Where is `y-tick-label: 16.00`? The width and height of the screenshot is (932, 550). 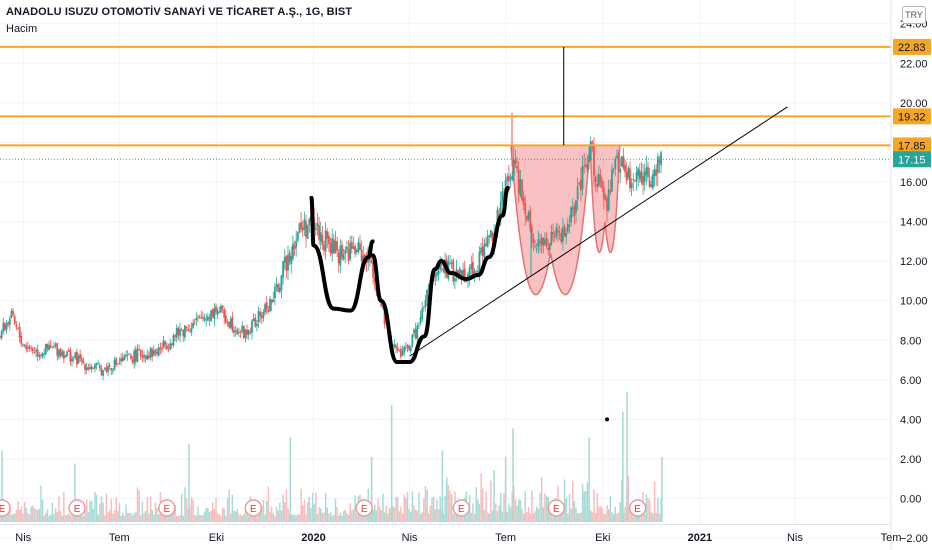 y-tick-label: 16.00 is located at coordinates (914, 183).